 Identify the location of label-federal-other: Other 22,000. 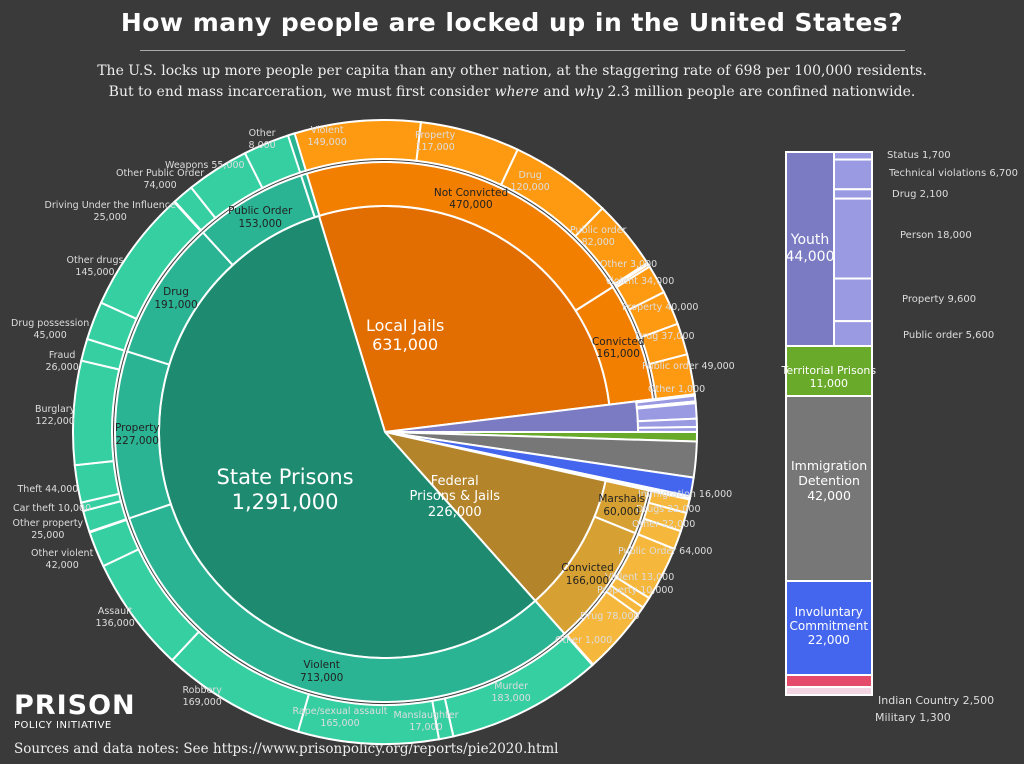
(664, 524).